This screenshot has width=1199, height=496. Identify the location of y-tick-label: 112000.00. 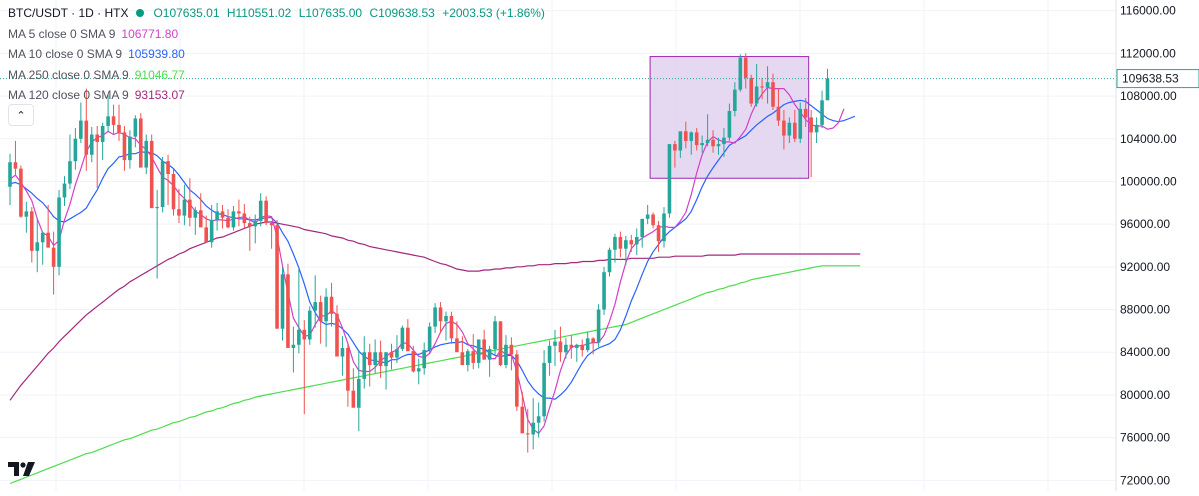
(1148, 53).